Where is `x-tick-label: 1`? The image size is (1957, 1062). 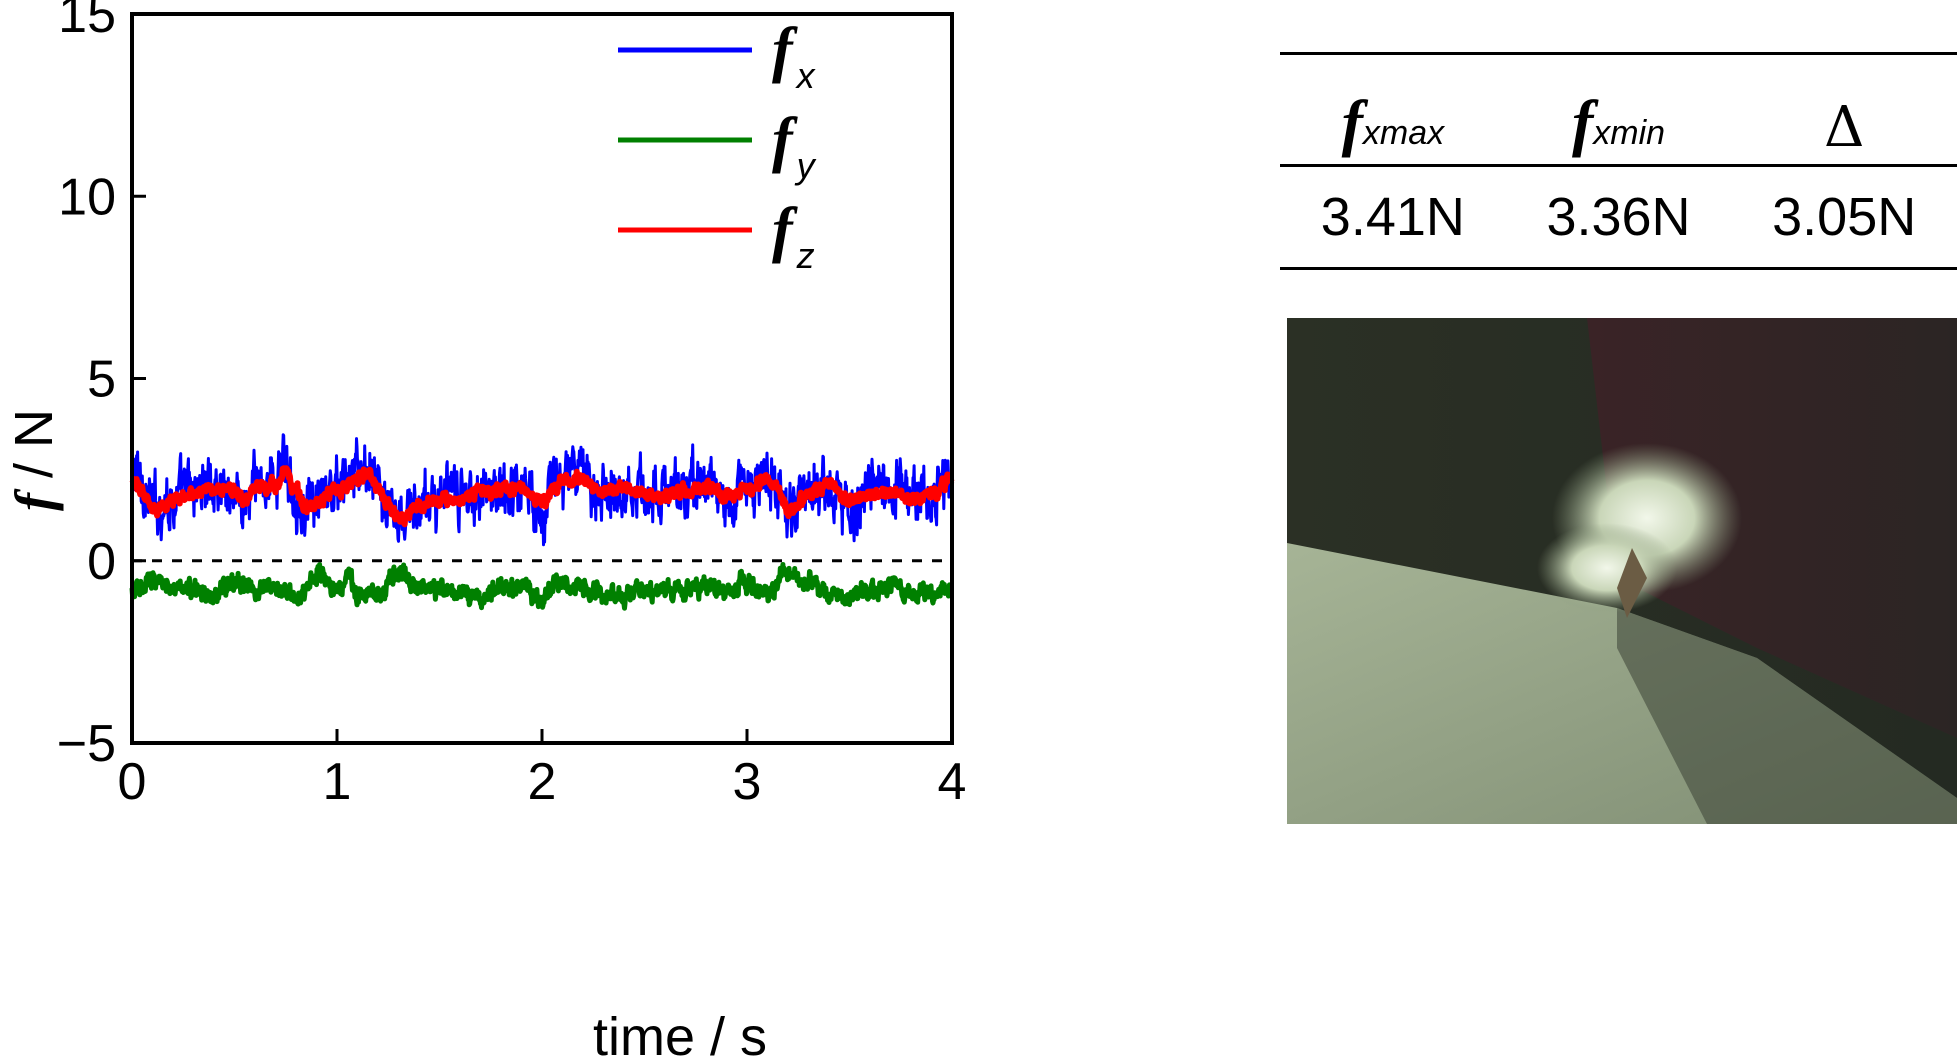 x-tick-label: 1 is located at coordinates (337, 782).